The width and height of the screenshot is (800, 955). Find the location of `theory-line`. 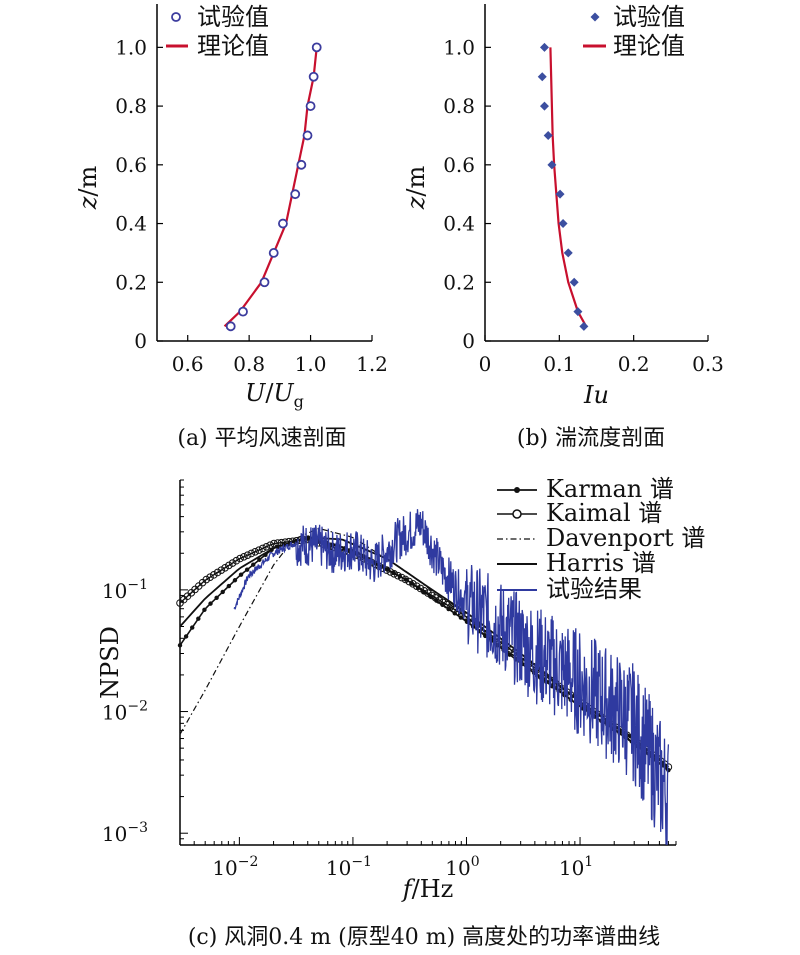

theory-line is located at coordinates (568, 187).